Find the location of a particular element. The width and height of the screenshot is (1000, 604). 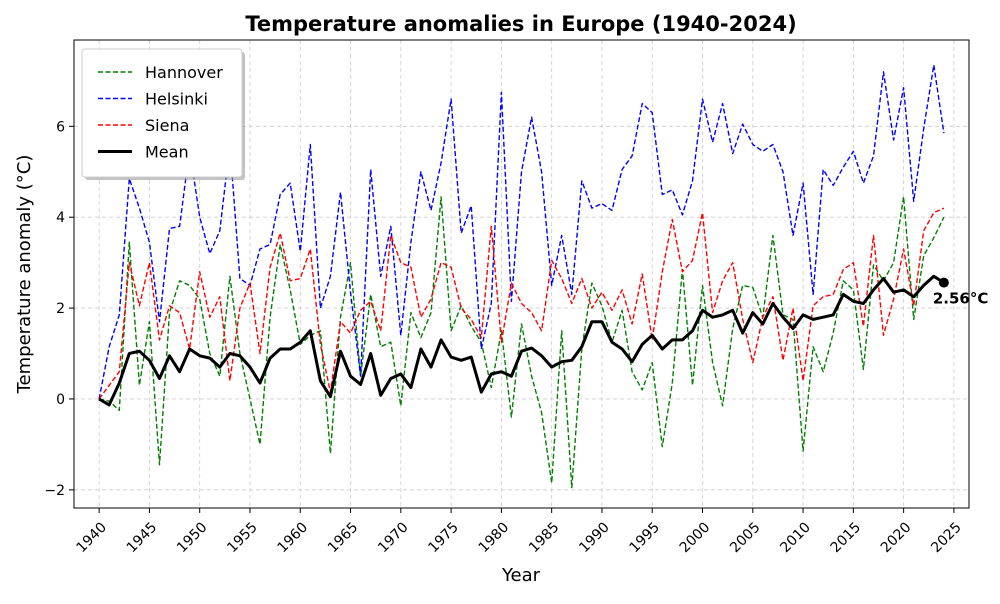

legend-label-mean: Mean is located at coordinates (167, 152).